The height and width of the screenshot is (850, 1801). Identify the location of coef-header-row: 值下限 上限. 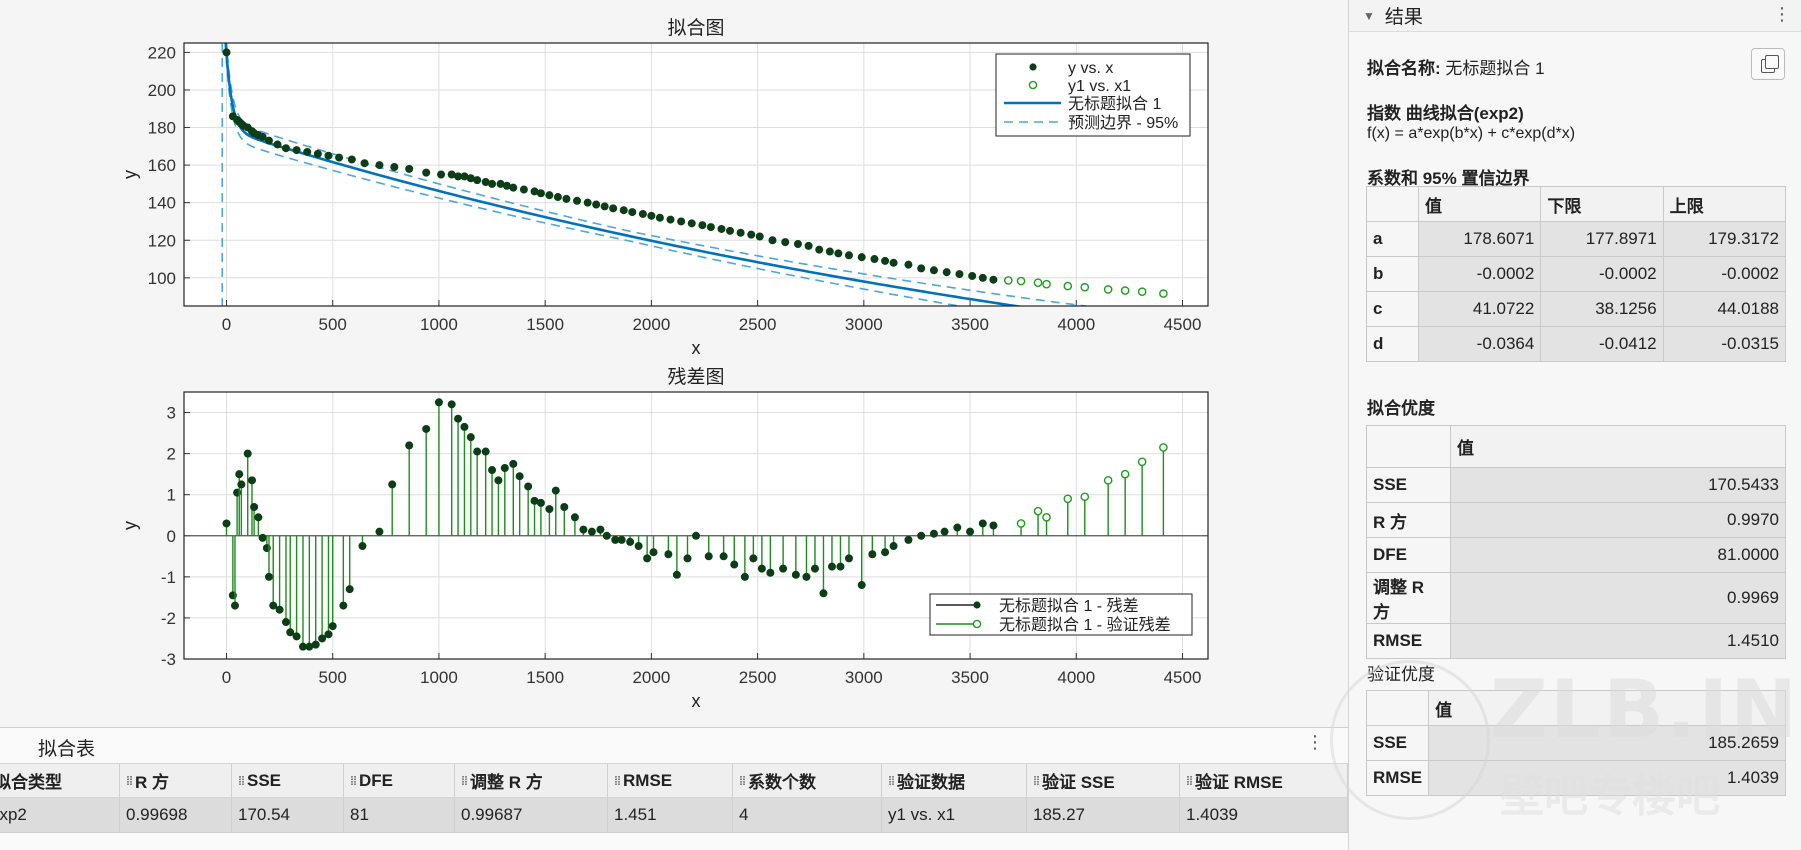
(1576, 204).